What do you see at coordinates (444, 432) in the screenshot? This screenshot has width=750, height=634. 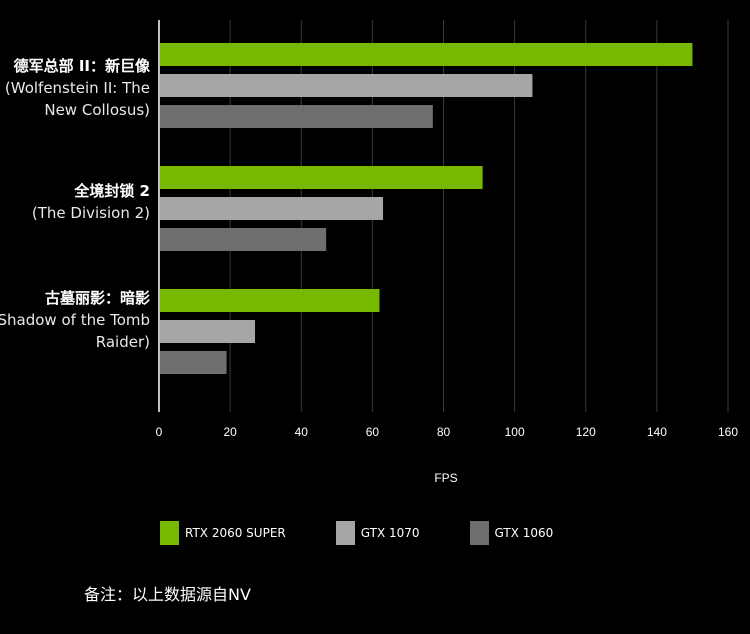 I see `x-tick-label: 80` at bounding box center [444, 432].